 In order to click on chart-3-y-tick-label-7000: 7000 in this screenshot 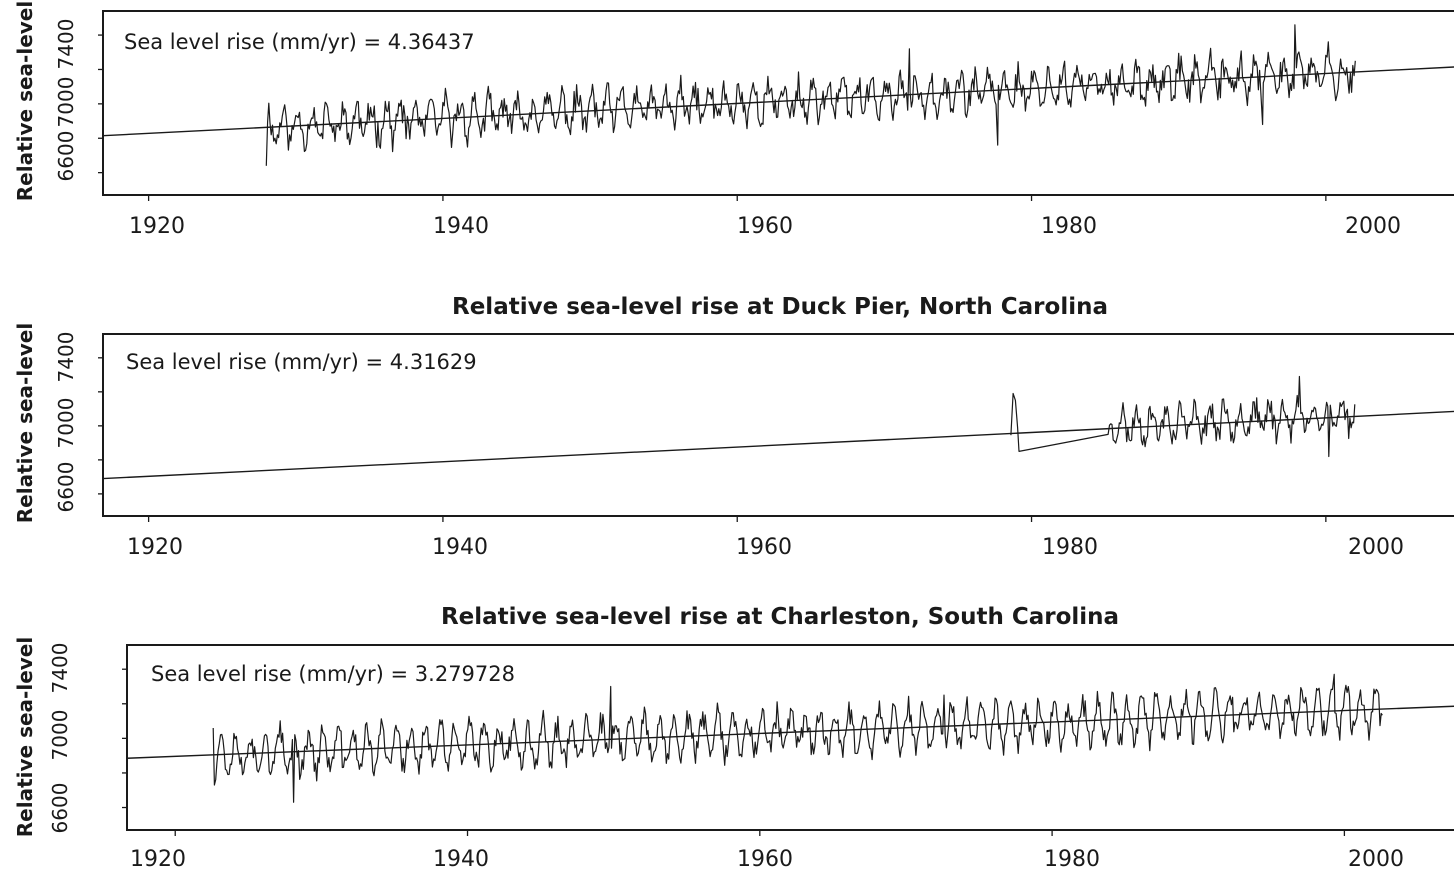, I will do `click(60, 735)`.